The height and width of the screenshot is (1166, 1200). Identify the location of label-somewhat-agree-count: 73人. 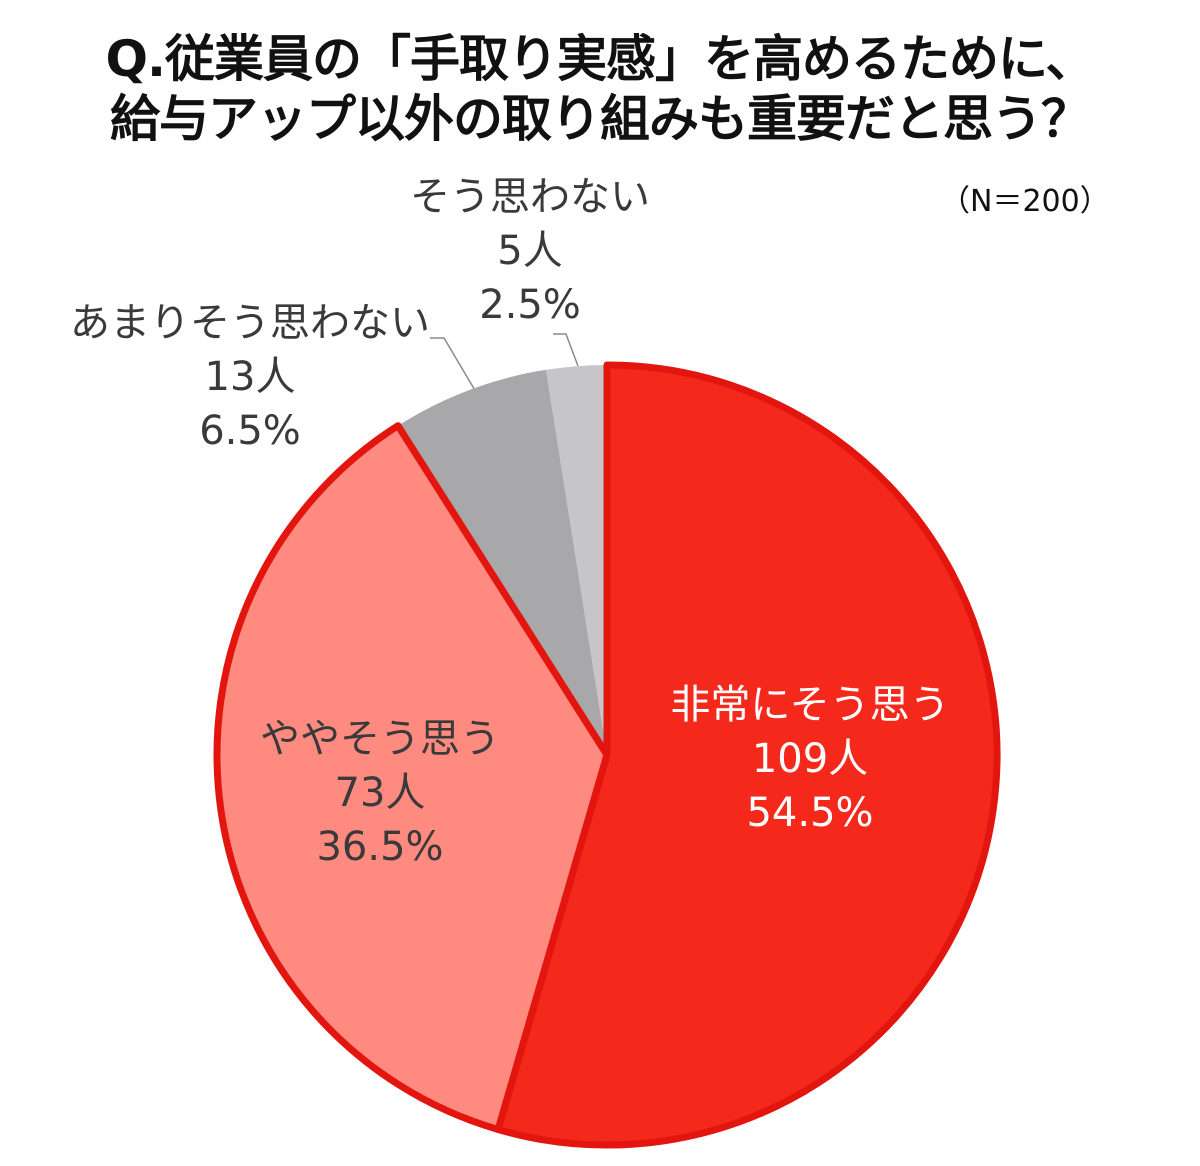
(380, 793).